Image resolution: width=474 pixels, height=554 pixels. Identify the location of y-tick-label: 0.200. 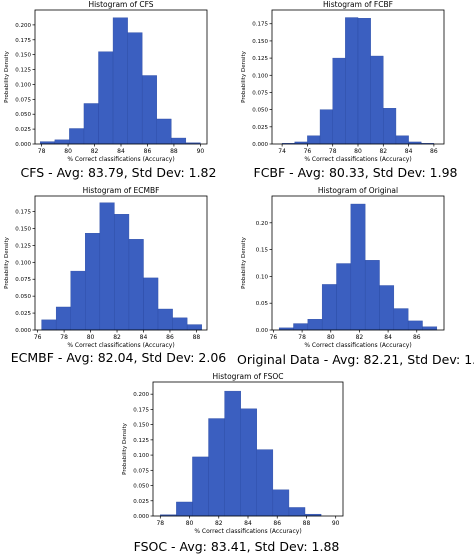
(141, 395).